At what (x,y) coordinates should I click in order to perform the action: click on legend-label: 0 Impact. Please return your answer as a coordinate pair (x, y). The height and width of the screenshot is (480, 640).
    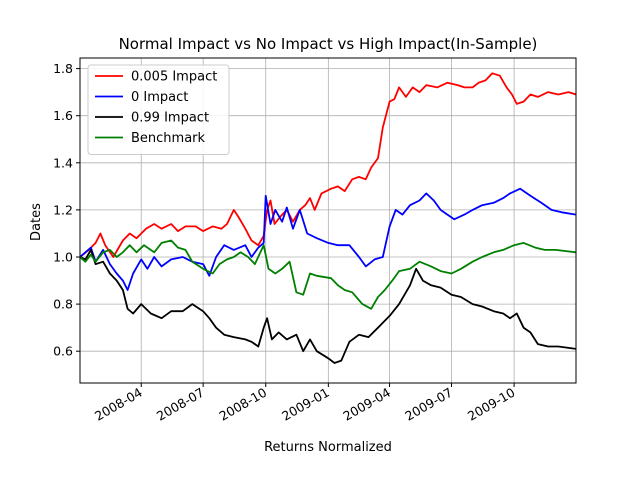
    Looking at the image, I should click on (159, 97).